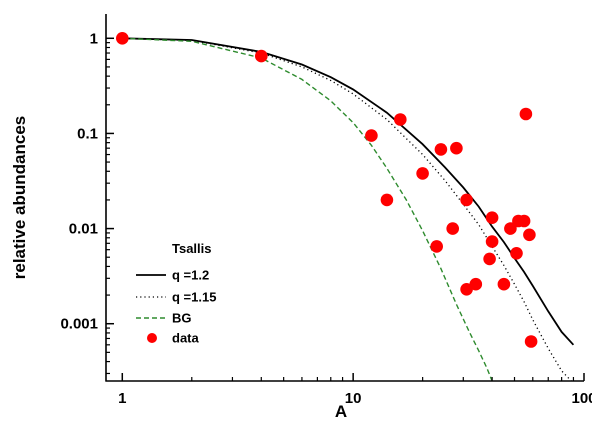 The width and height of the screenshot is (592, 424). I want to click on legend-entry-label: q =1.2, so click(190, 275).